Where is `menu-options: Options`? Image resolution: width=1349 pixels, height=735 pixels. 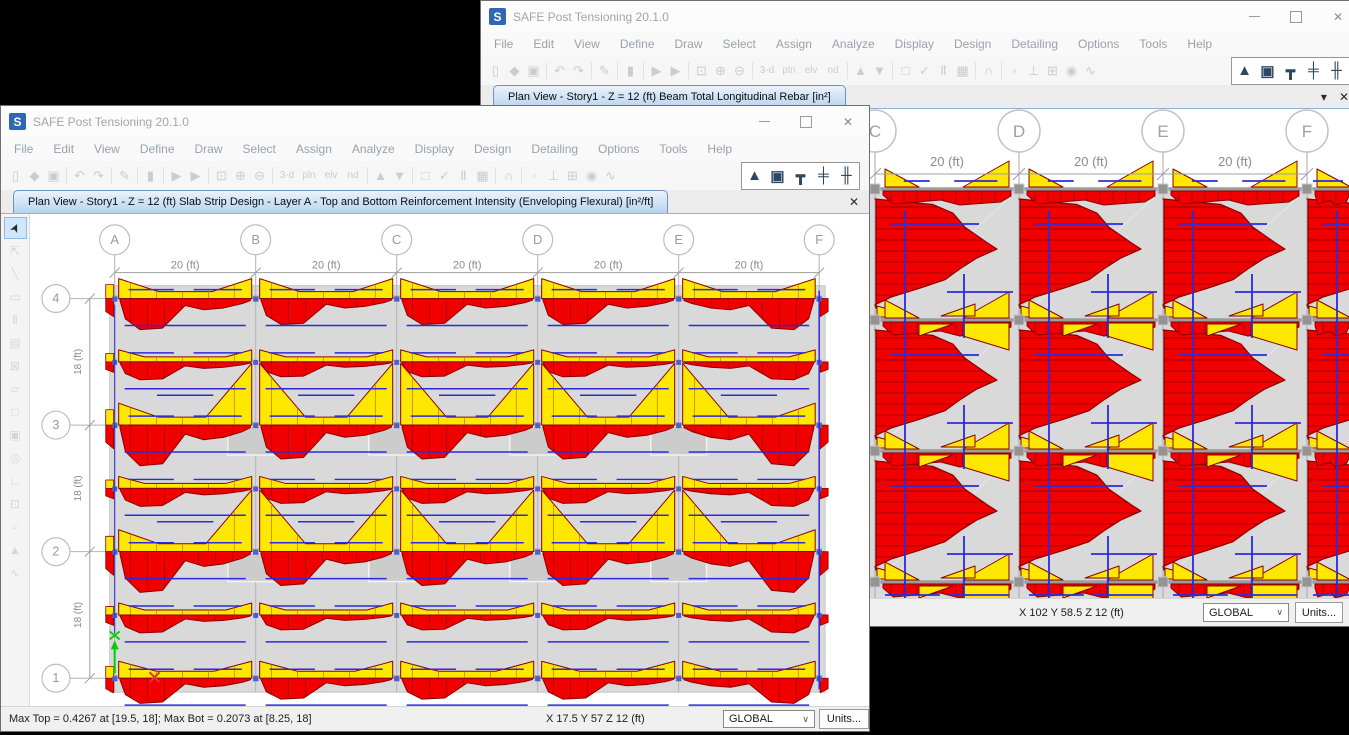
menu-options: Options is located at coordinates (1099, 44).